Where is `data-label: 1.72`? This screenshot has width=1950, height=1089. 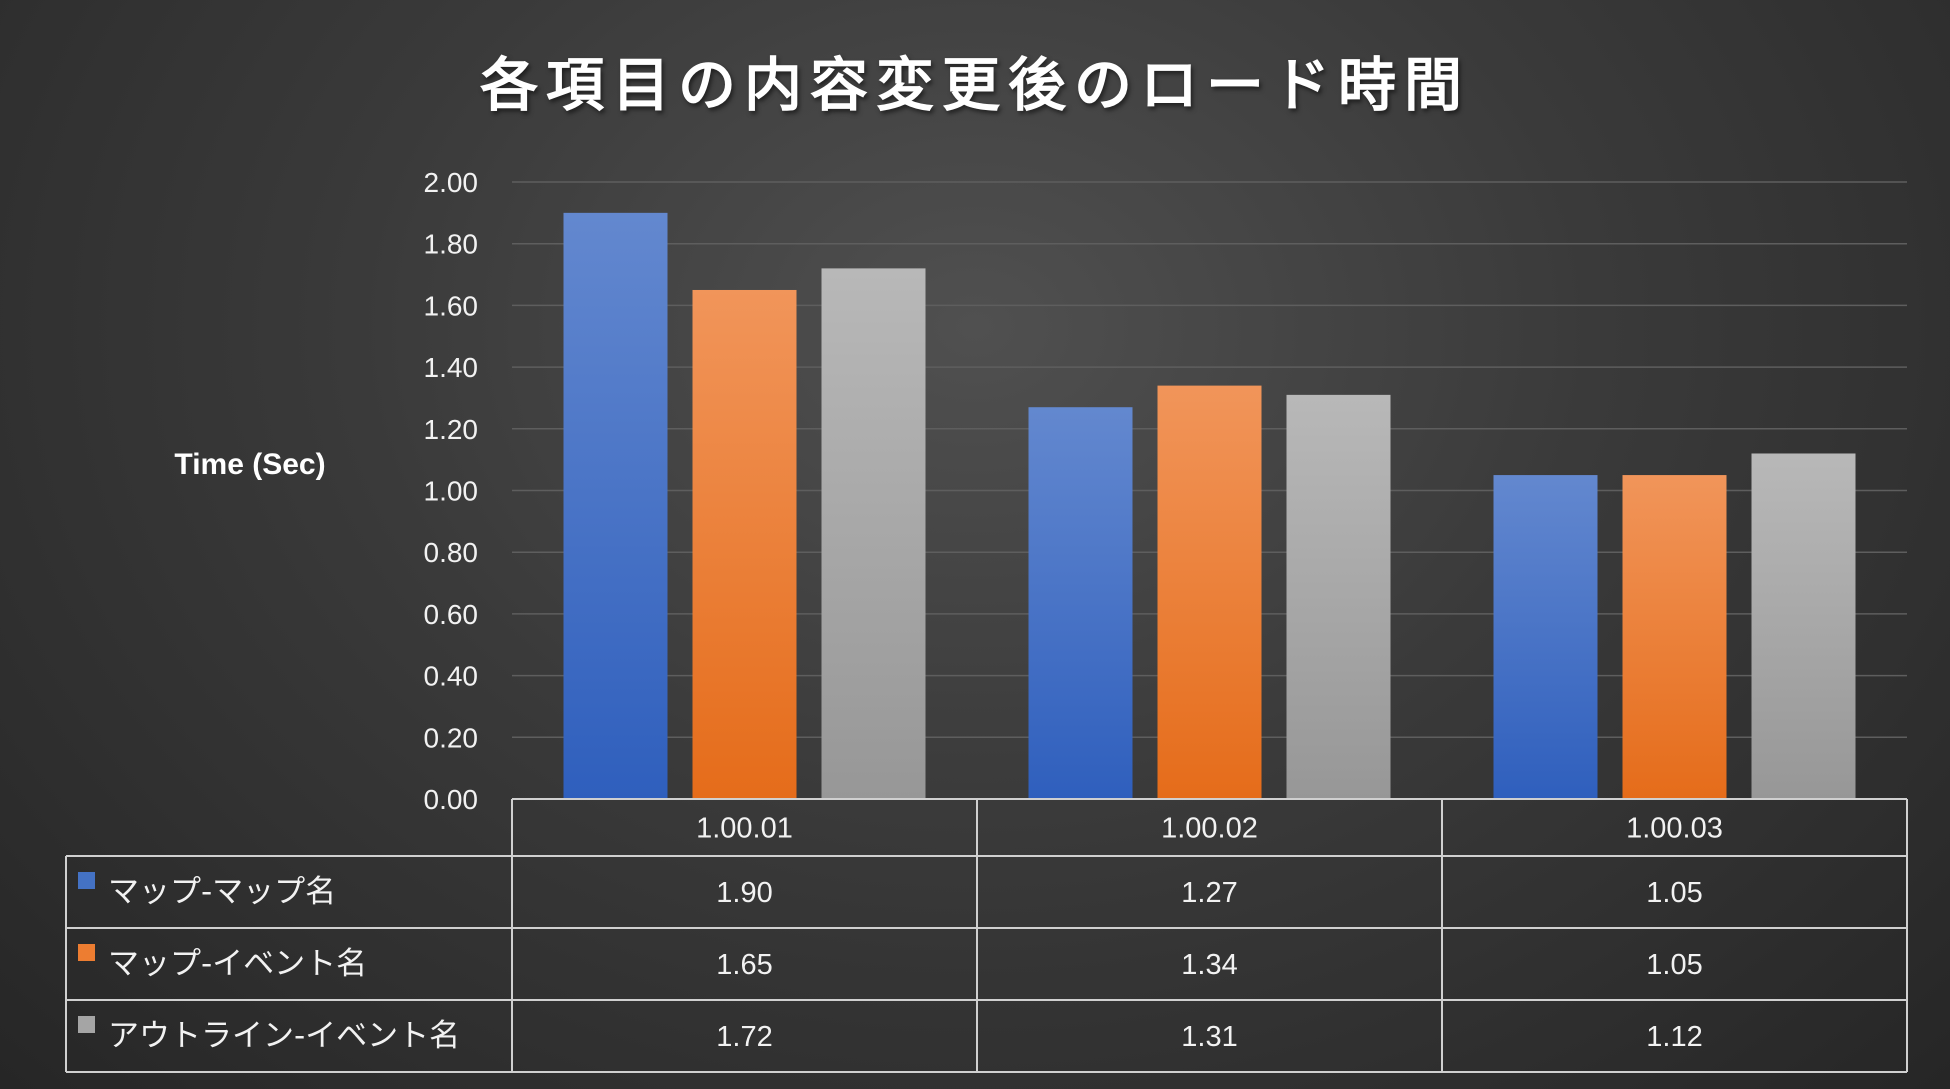
data-label: 1.72 is located at coordinates (744, 1037).